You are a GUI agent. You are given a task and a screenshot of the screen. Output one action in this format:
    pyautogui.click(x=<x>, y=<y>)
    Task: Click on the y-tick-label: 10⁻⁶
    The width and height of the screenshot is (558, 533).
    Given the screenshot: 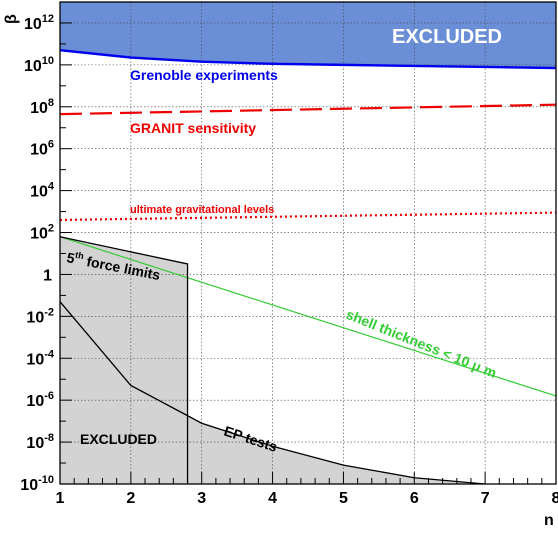 What is the action you would take?
    pyautogui.click(x=40, y=400)
    